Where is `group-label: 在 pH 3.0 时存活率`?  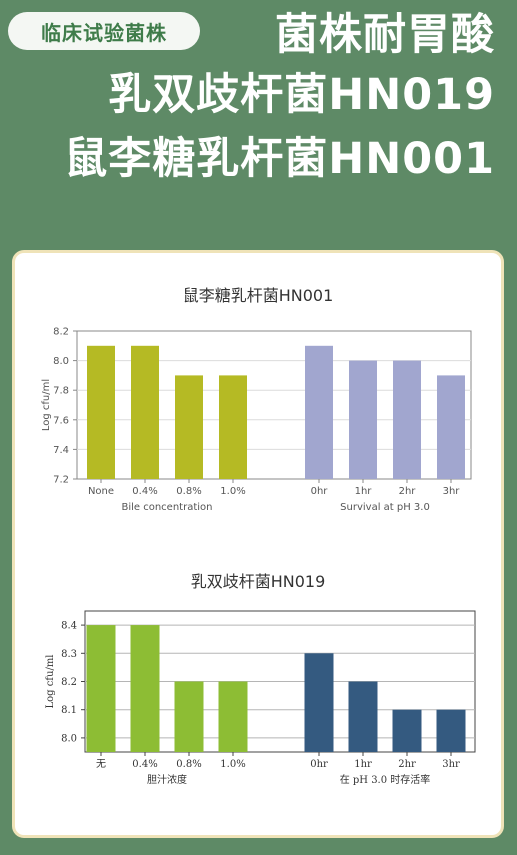 group-label: 在 pH 3.0 时存活率 is located at coordinates (385, 779).